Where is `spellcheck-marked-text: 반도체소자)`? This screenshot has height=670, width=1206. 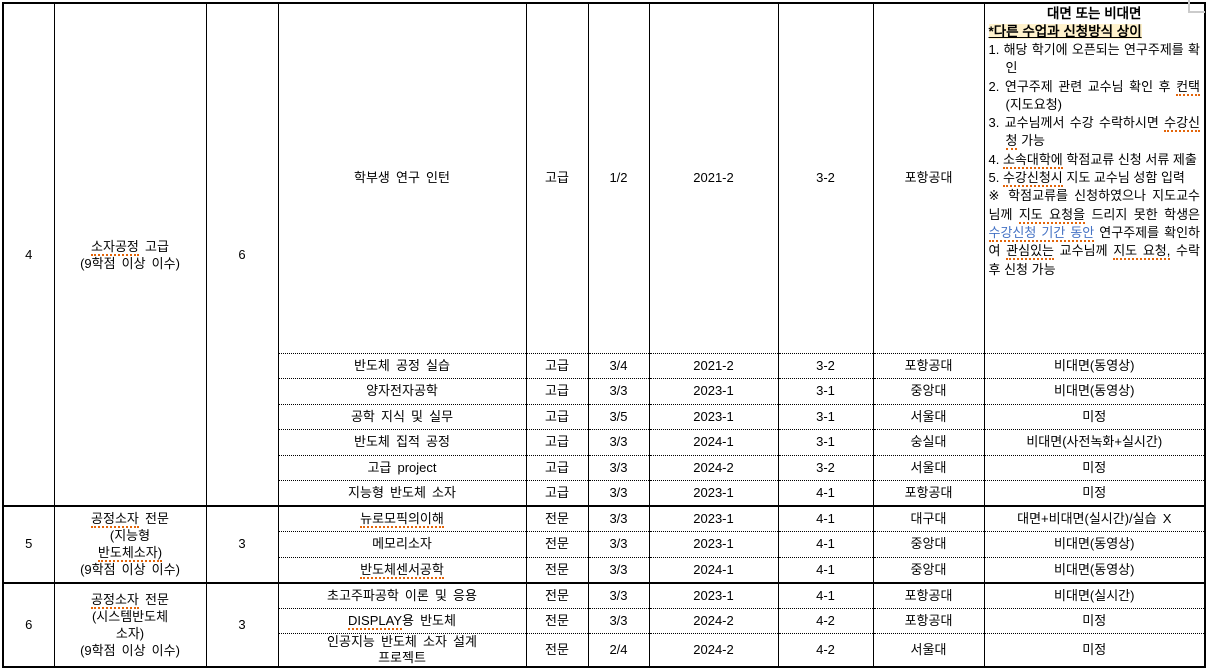 spellcheck-marked-text: 반도체소자) is located at coordinates (130, 554).